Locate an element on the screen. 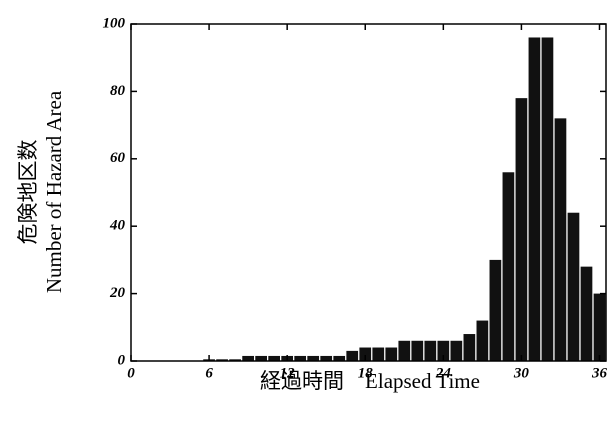  x-tick-label: 36 is located at coordinates (599, 373).